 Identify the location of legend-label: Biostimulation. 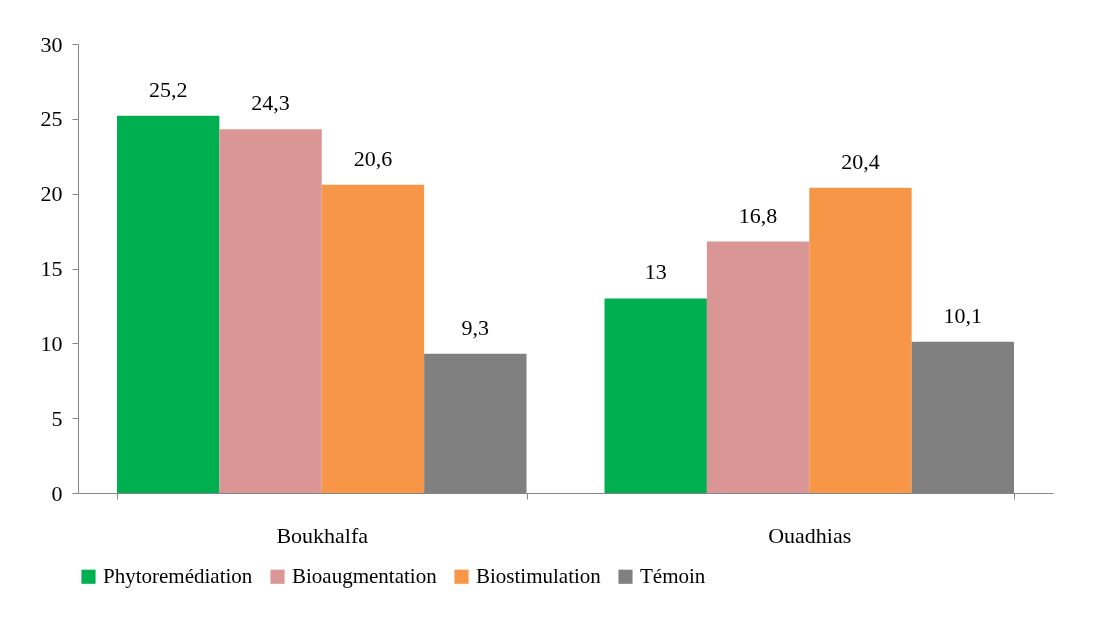
(539, 575).